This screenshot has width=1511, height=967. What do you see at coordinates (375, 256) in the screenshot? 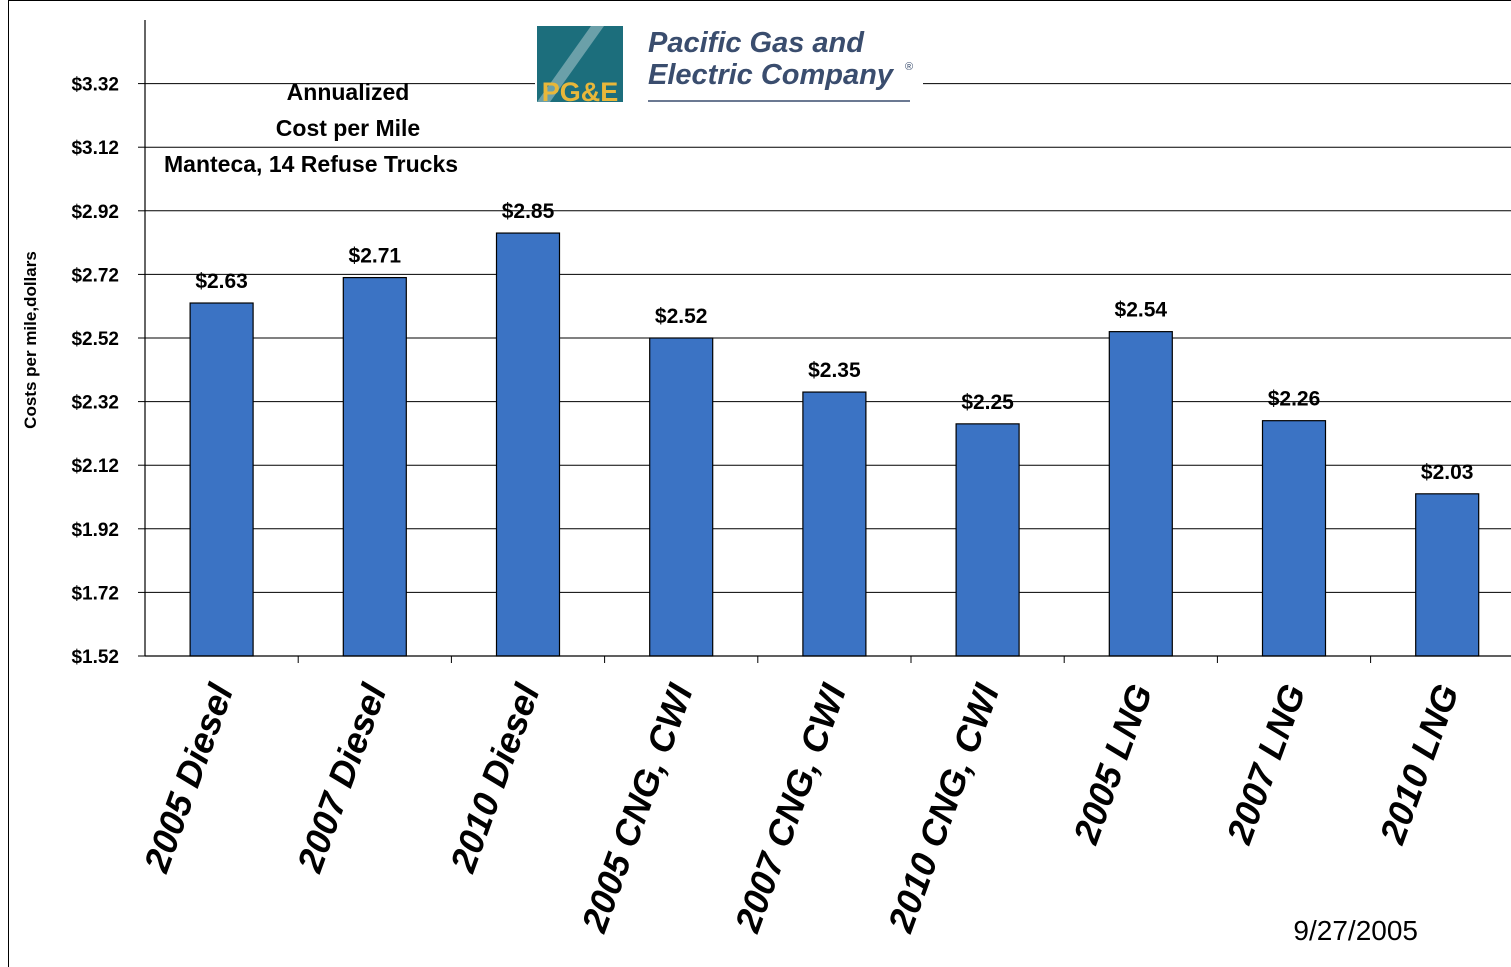
I see `data-label: $2.71` at bounding box center [375, 256].